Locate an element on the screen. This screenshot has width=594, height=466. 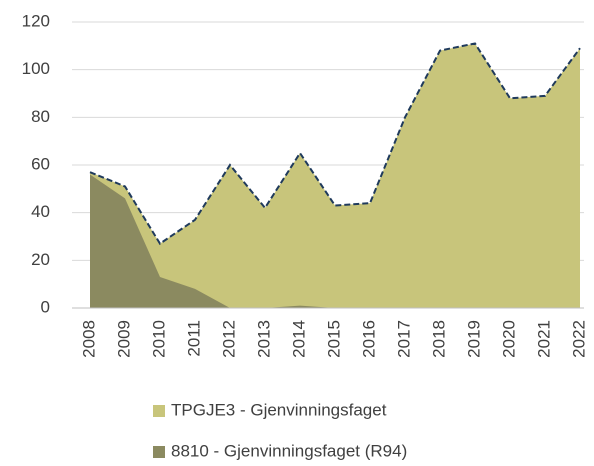
y-tick-label: 20 is located at coordinates (40, 259).